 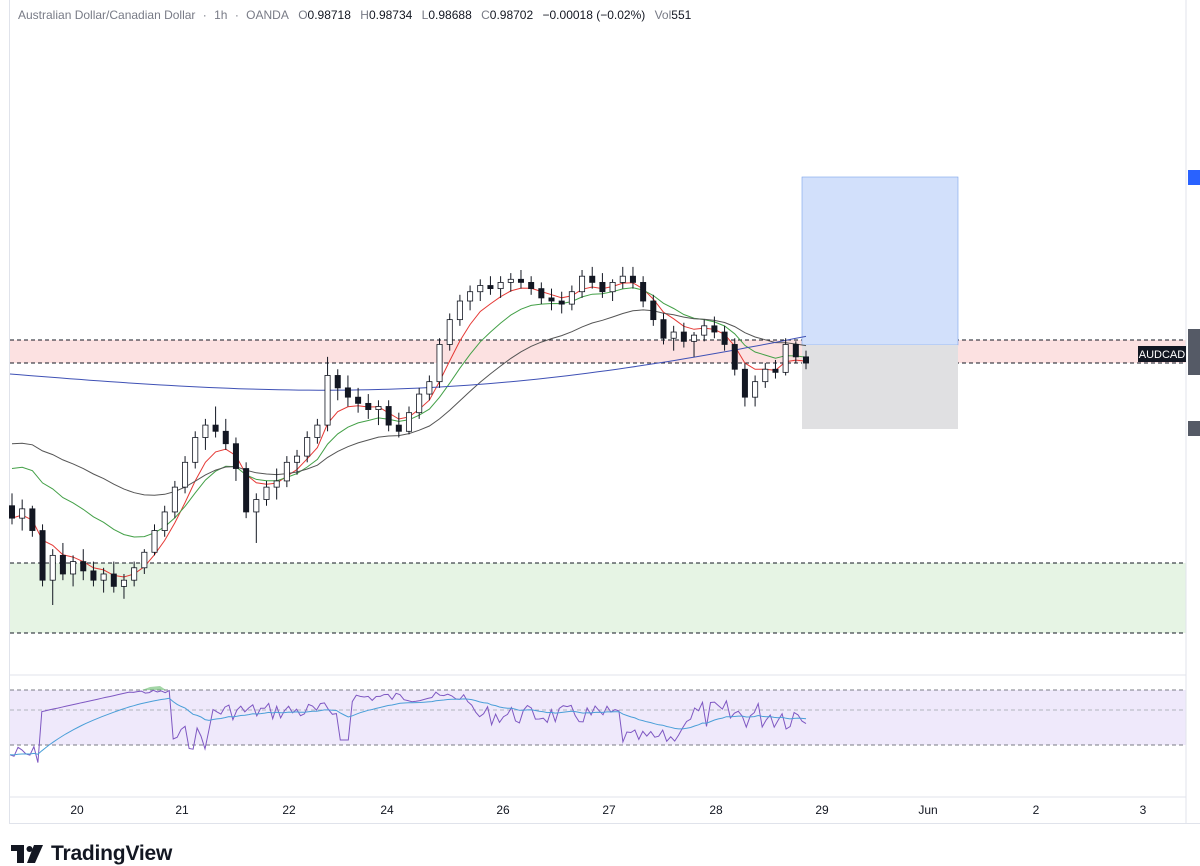 What do you see at coordinates (716, 810) in the screenshot?
I see `x-tick-label: 28` at bounding box center [716, 810].